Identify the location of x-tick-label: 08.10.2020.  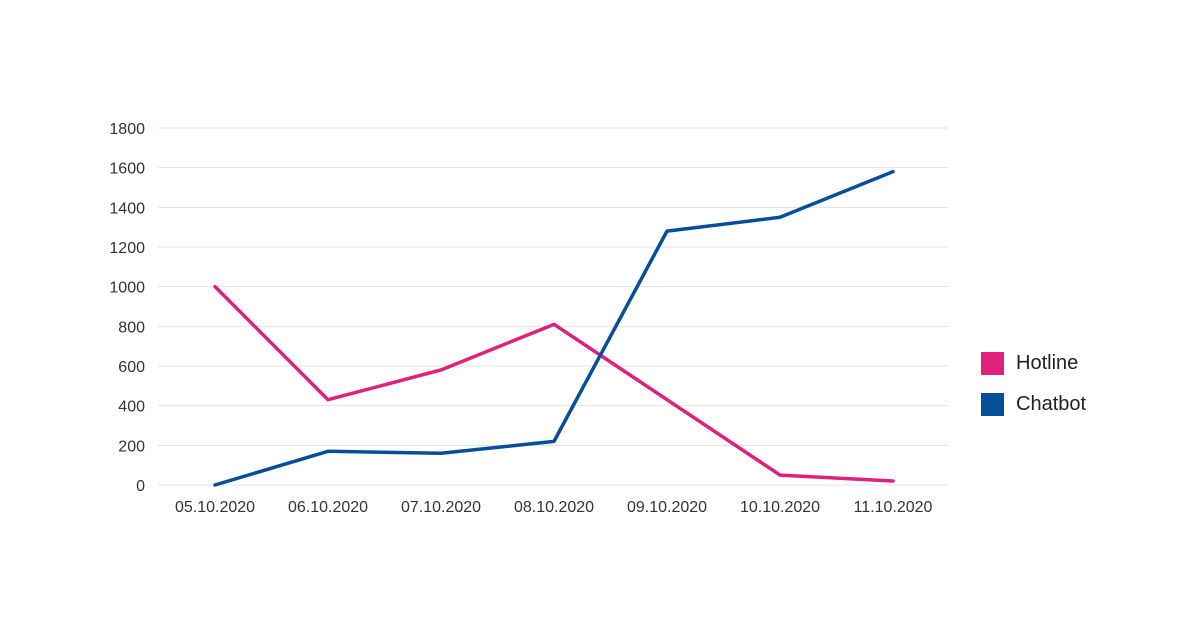
(554, 507).